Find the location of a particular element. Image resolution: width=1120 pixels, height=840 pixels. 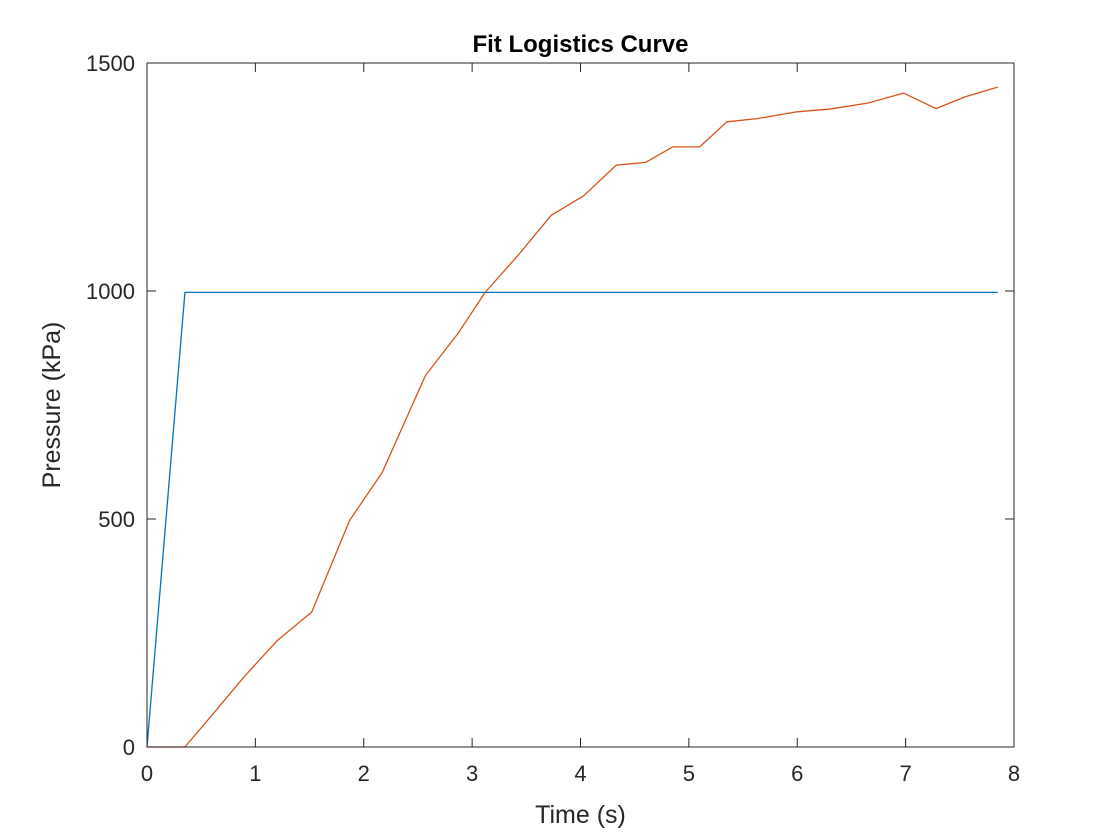

x-tick-label: 0 is located at coordinates (147, 773).